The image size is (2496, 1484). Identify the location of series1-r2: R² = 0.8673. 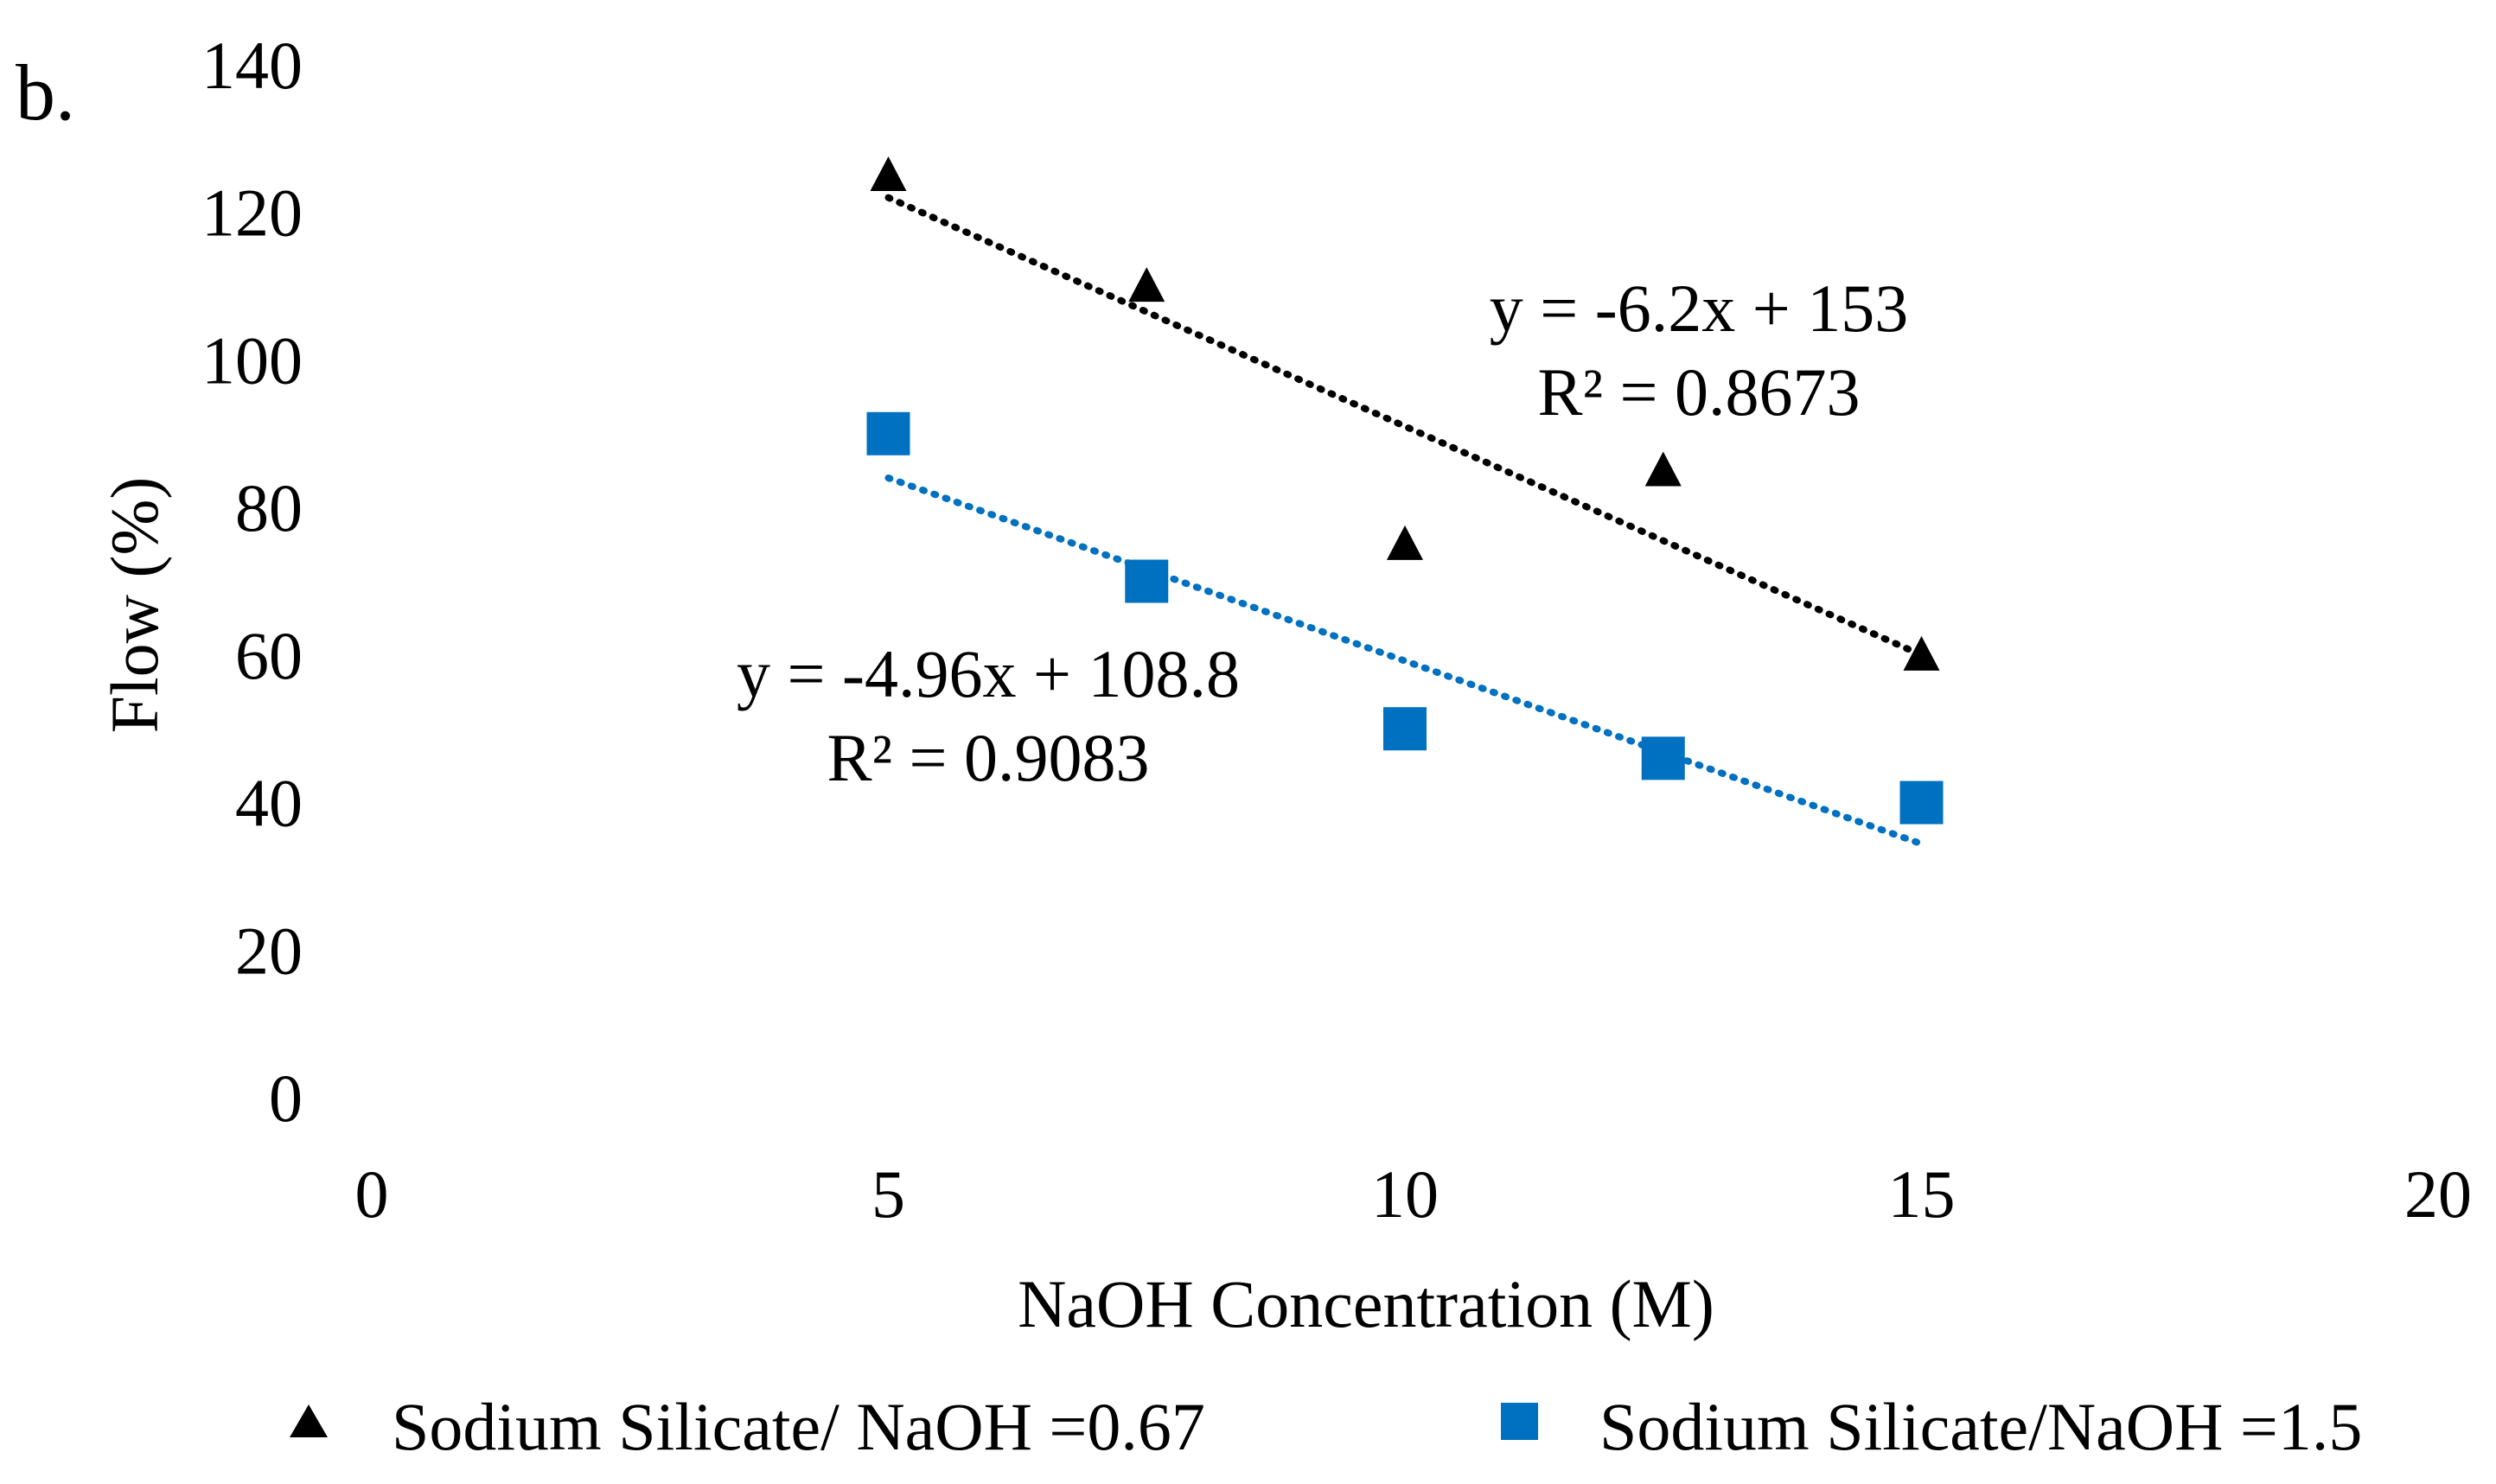
(1699, 392).